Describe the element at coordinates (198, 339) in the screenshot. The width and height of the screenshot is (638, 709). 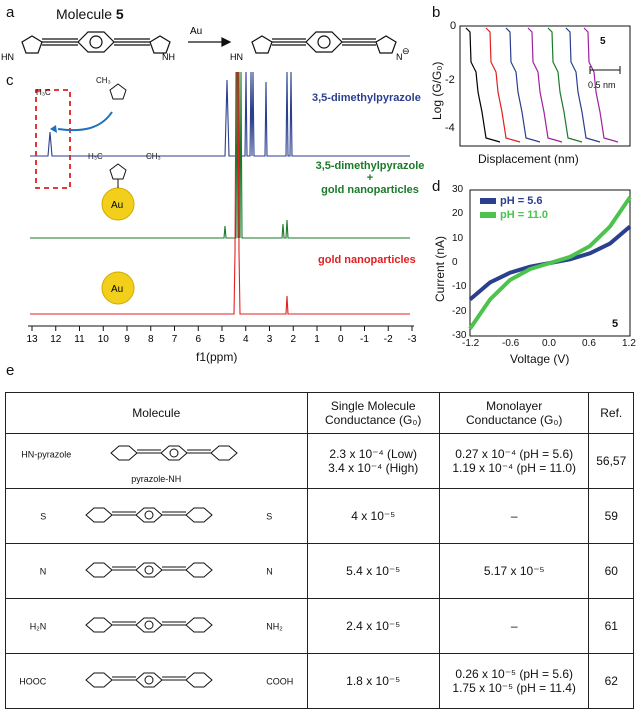
I see `nmr-tick-label: 6` at that location.